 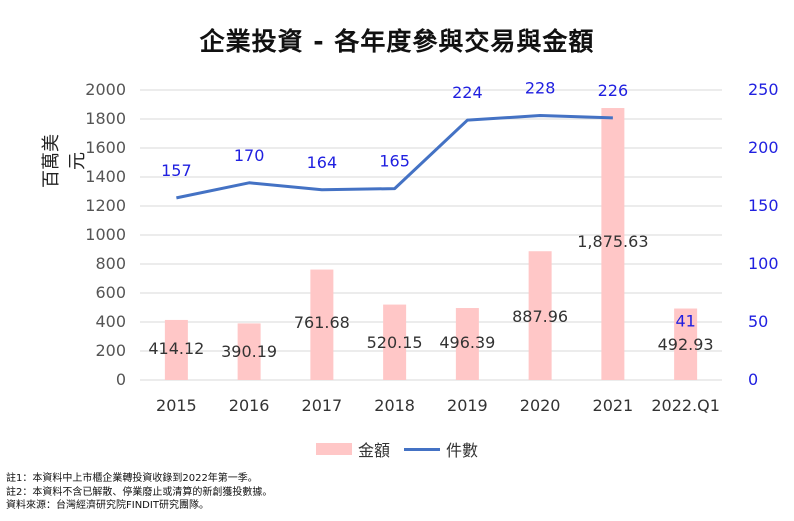 I want to click on bar-data-label: 390.19, so click(x=249, y=351).